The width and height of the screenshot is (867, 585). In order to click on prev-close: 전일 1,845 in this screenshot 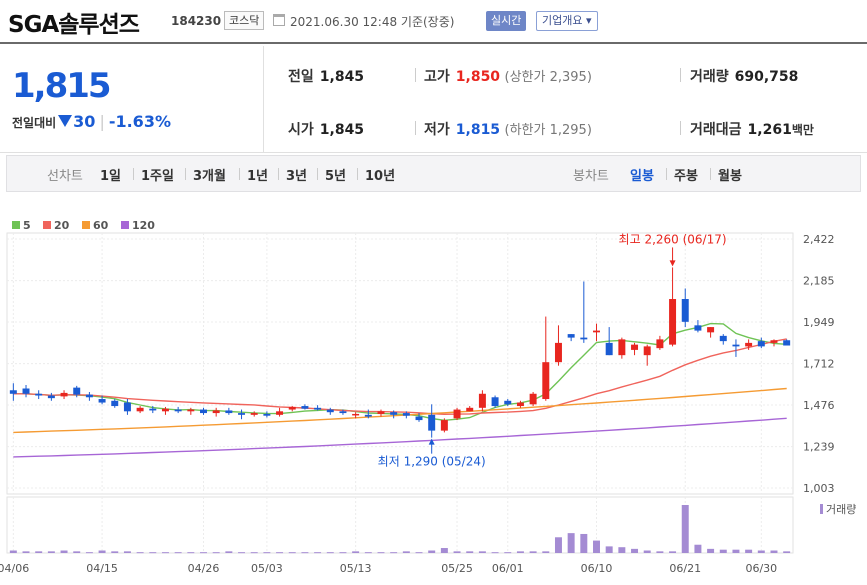, I will do `click(326, 76)`.